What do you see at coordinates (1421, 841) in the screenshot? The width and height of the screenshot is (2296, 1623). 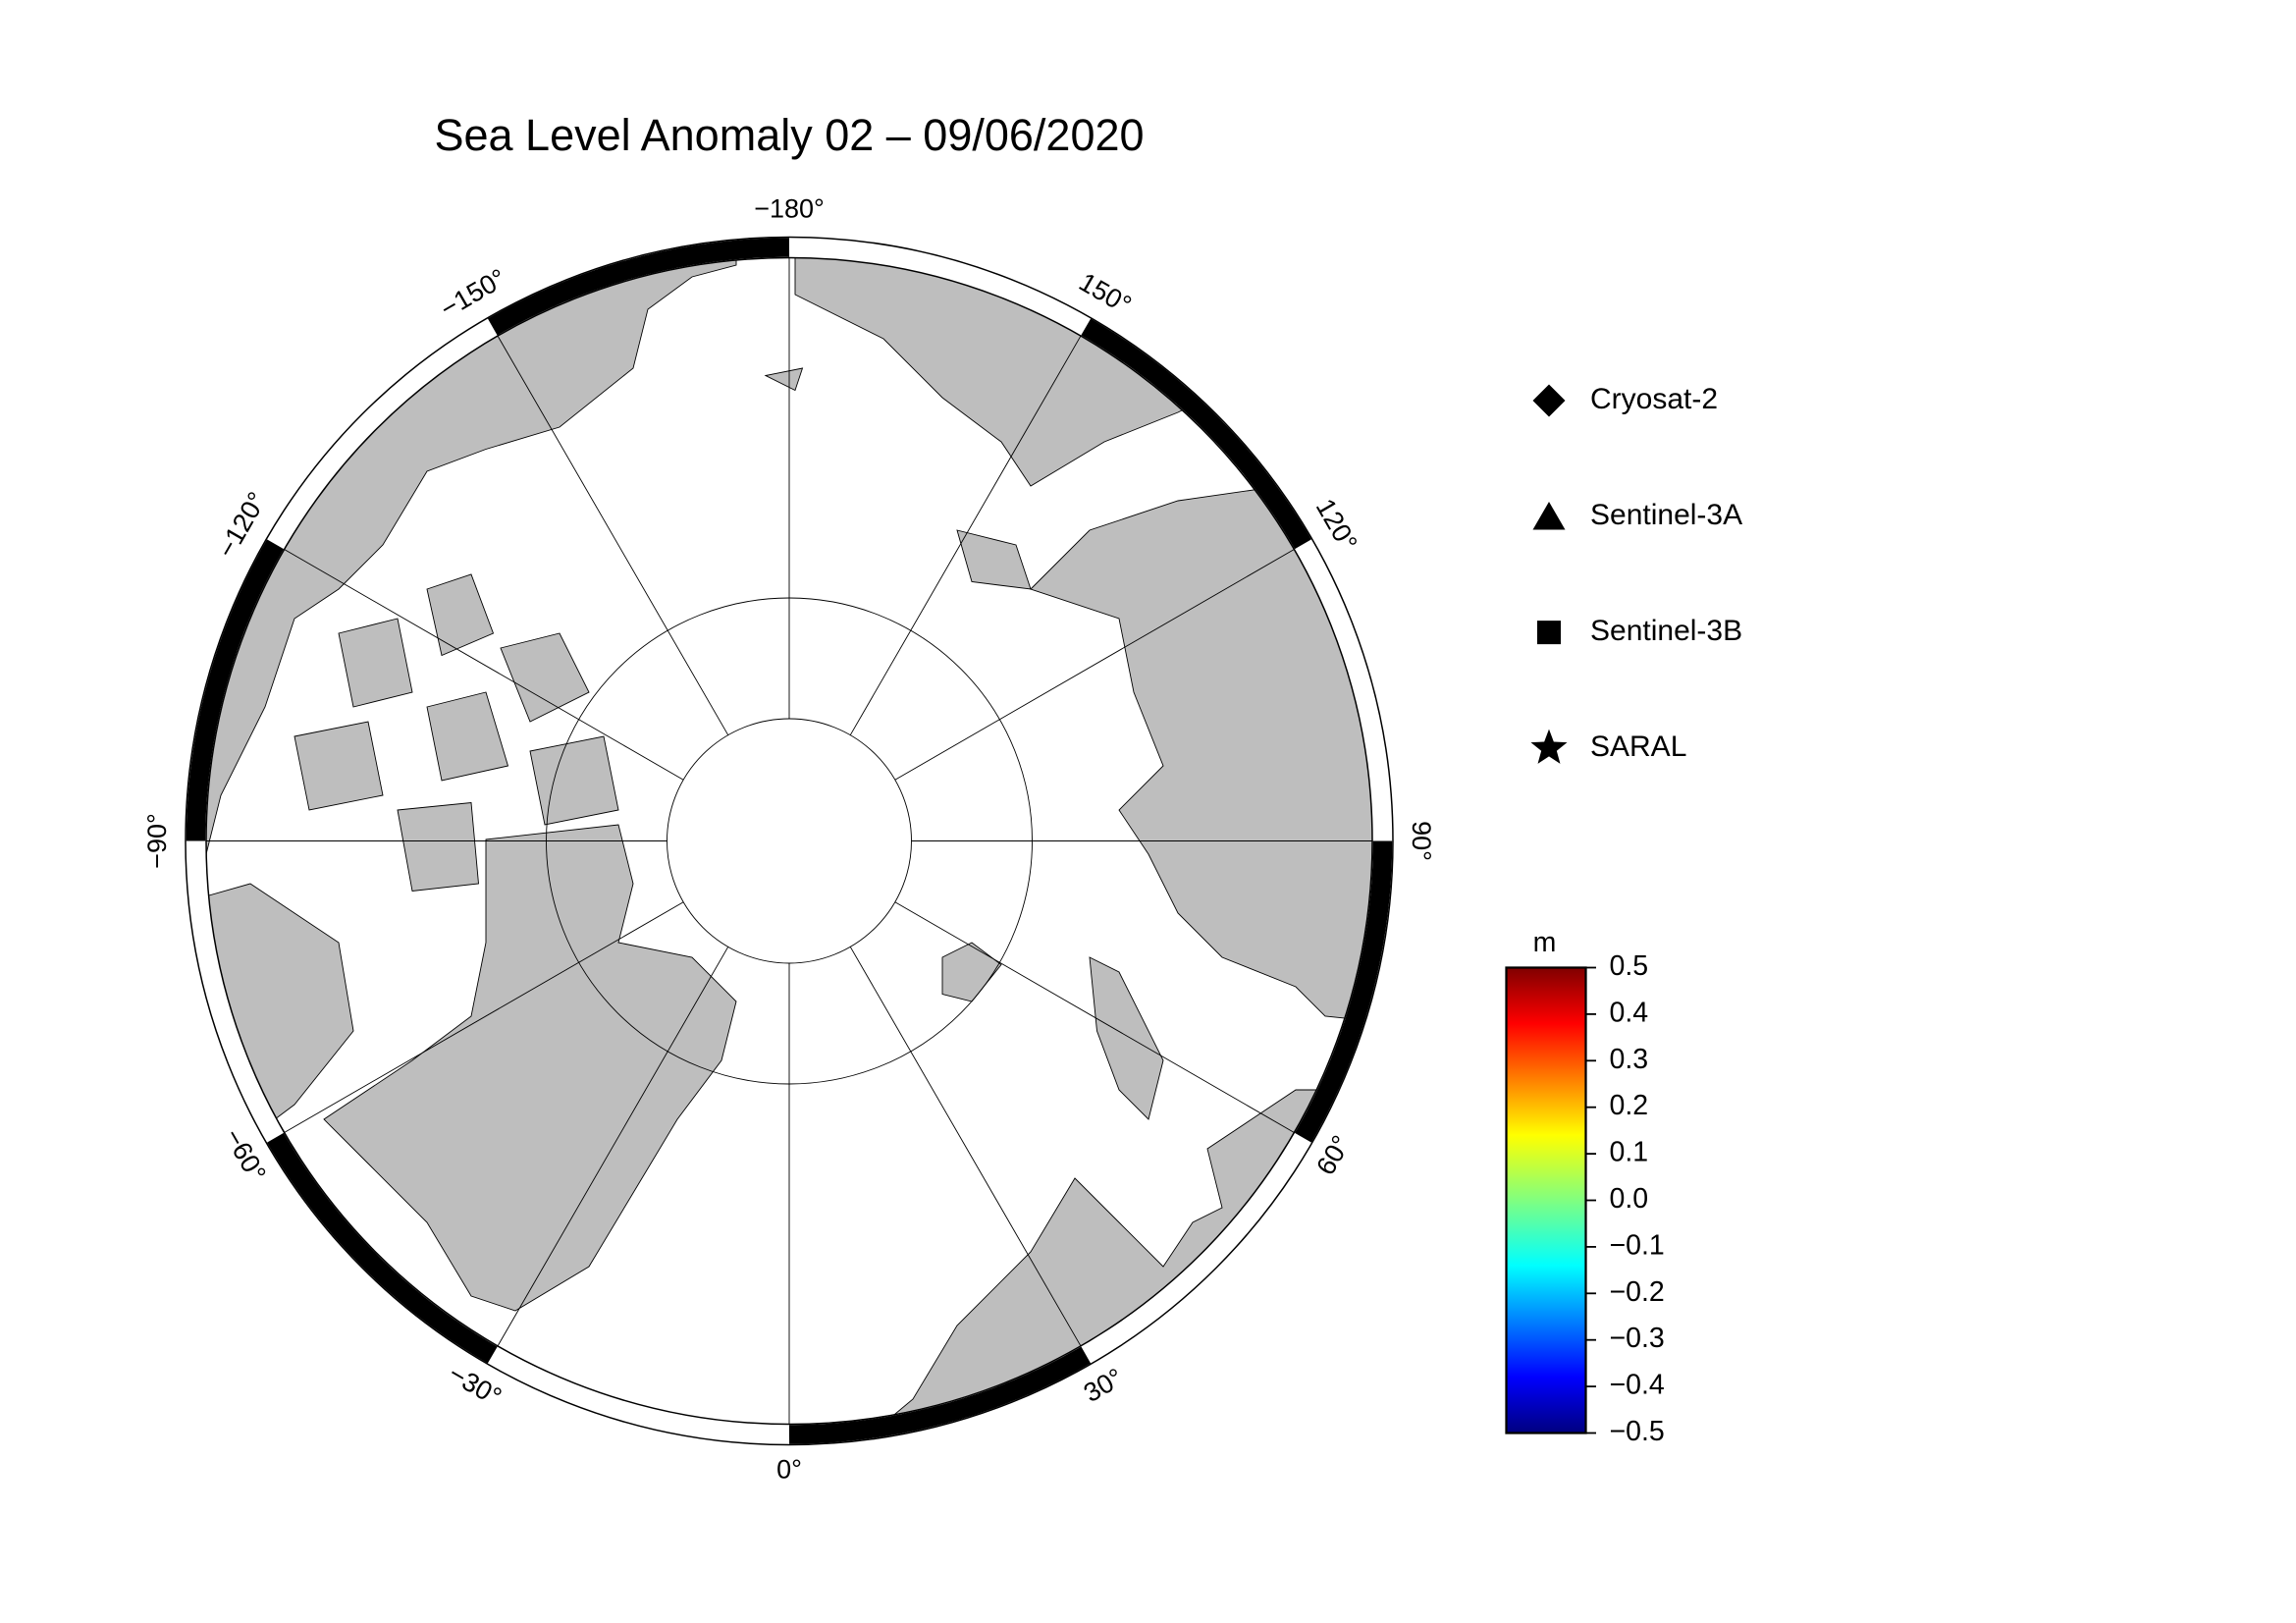 I see `longitude-label: 90°` at bounding box center [1421, 841].